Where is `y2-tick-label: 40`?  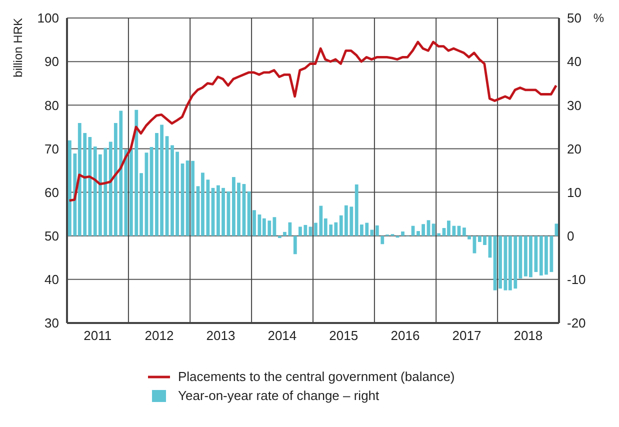 y2-tick-label: 40 is located at coordinates (574, 62).